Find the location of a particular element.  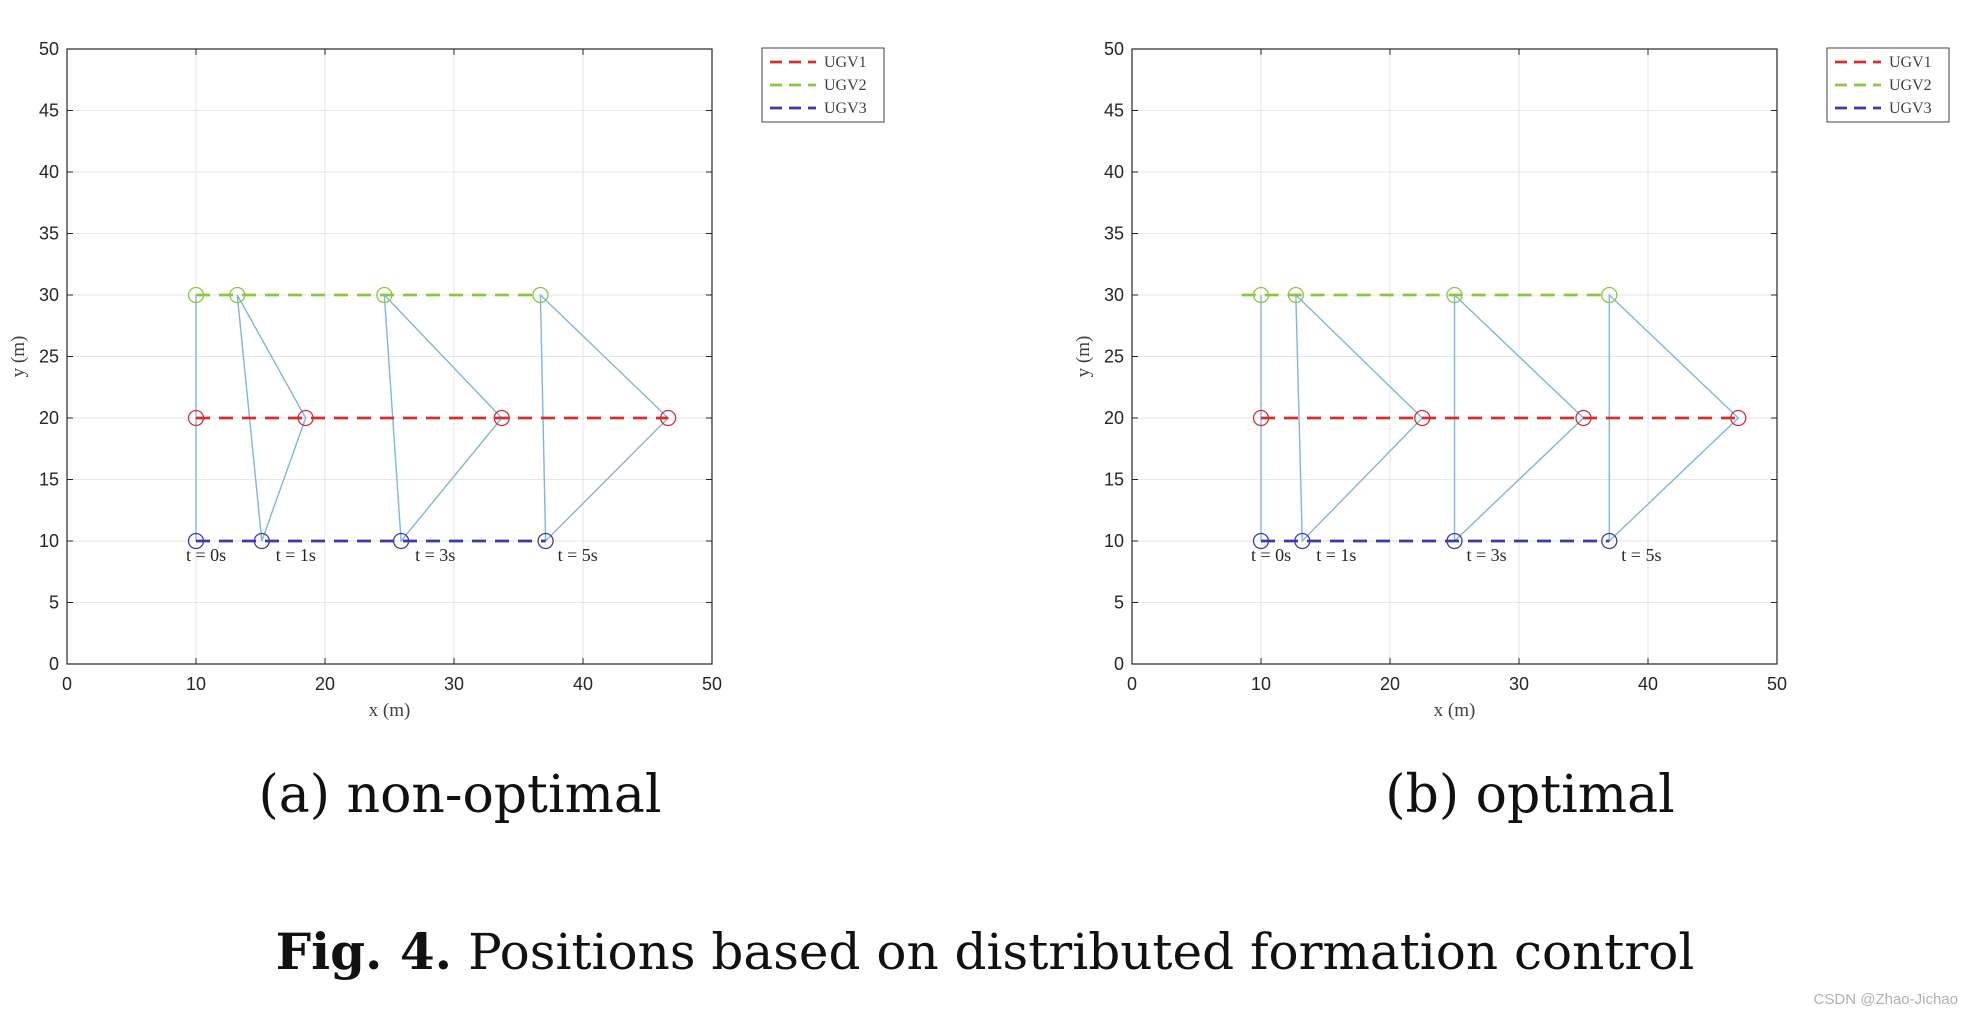

subcaption-b: (b) optimal is located at coordinates (1530, 795).